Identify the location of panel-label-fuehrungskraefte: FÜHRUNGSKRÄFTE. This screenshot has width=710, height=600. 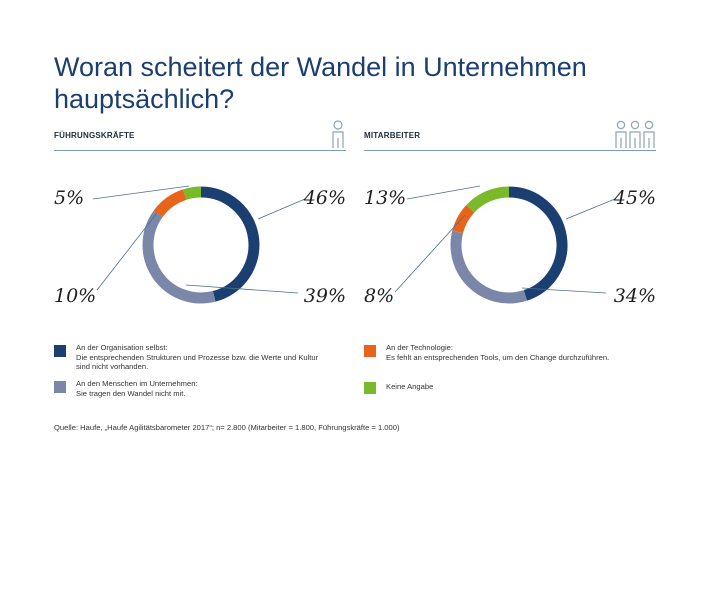
(94, 135).